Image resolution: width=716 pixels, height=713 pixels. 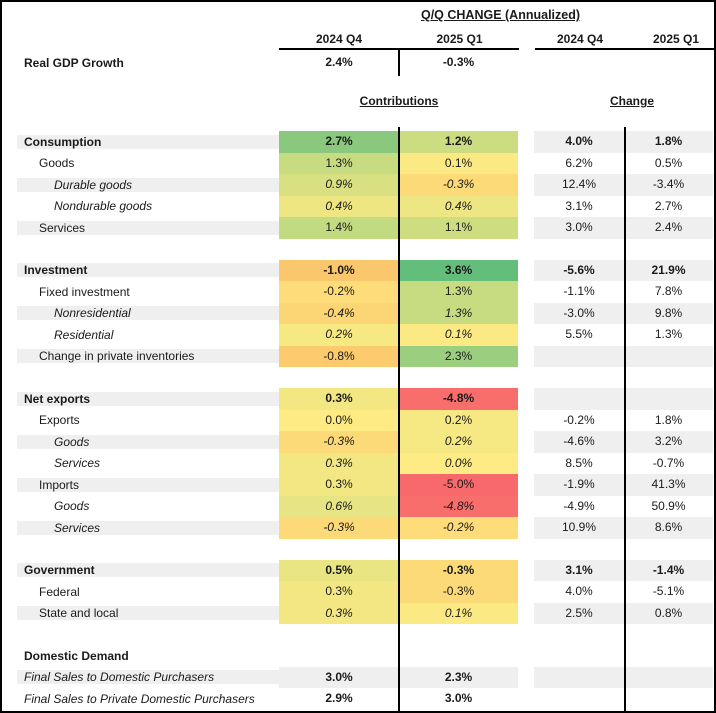 I want to click on table-row: Real GDP Growth 2.4% -0.3%, so click(x=365, y=63).